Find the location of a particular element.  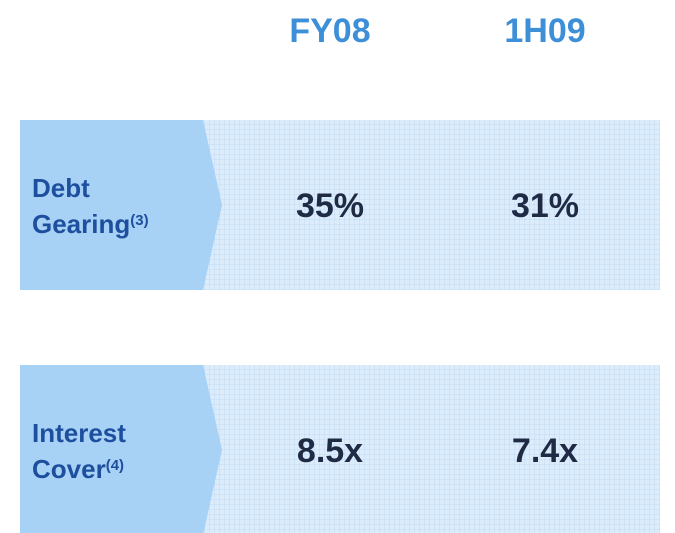

cell-value: 31% is located at coordinates (545, 206).